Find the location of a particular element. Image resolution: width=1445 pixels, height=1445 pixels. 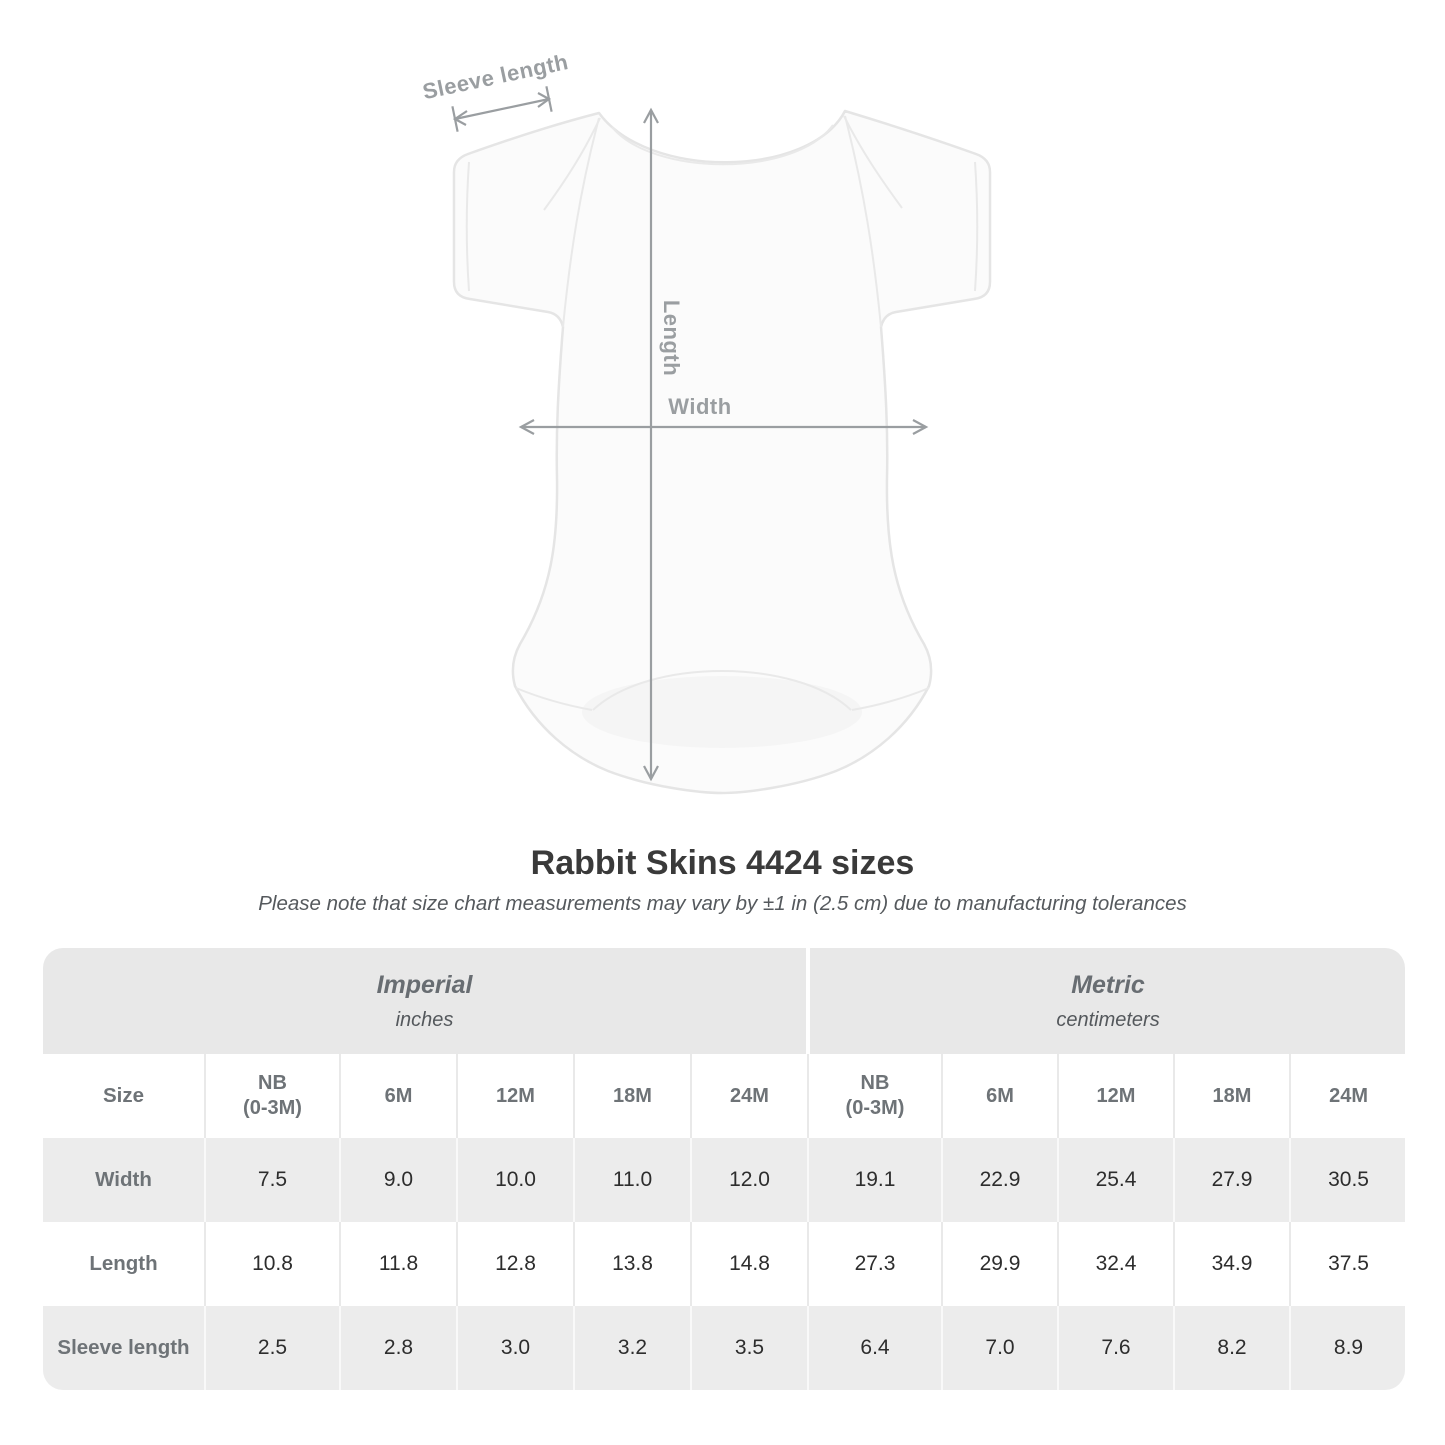

sleeve-imperial-12m: 3.0 is located at coordinates (515, 1348).